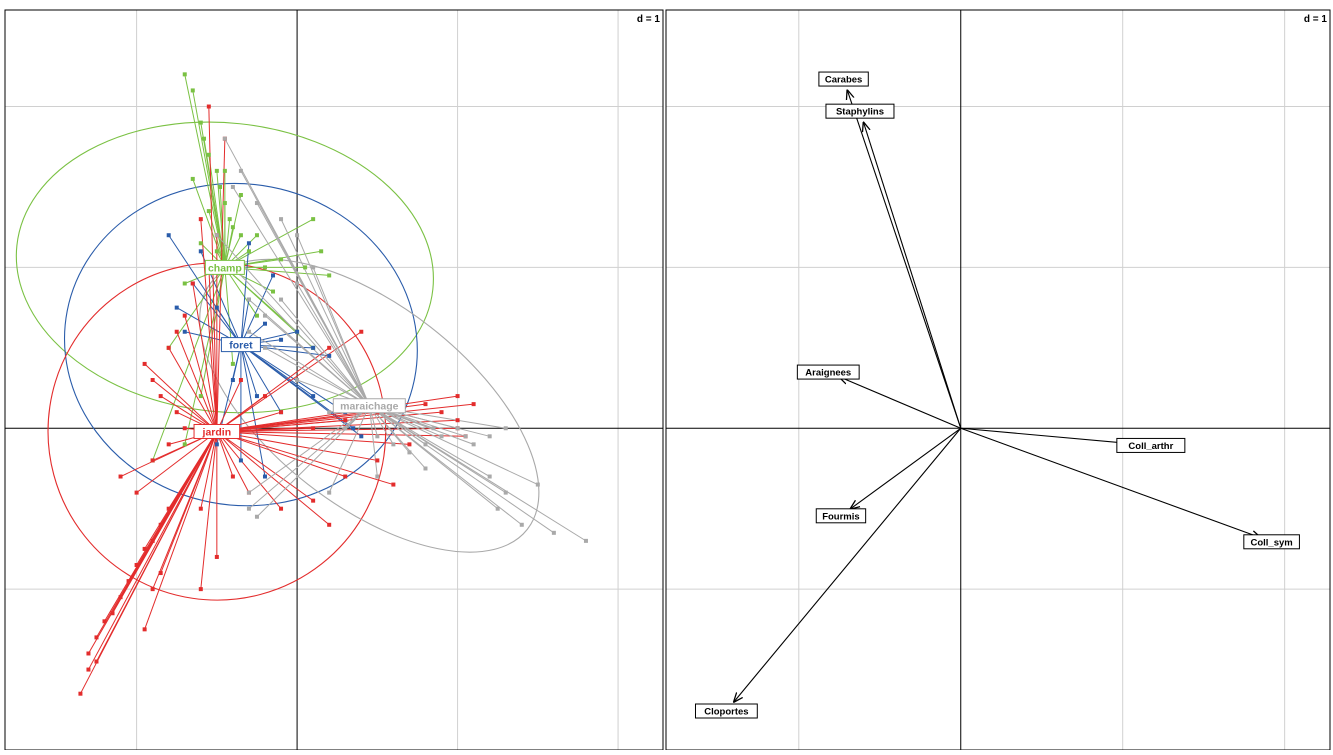  Describe the element at coordinates (369, 406) in the screenshot. I see `group-label-box-maraichage` at that location.